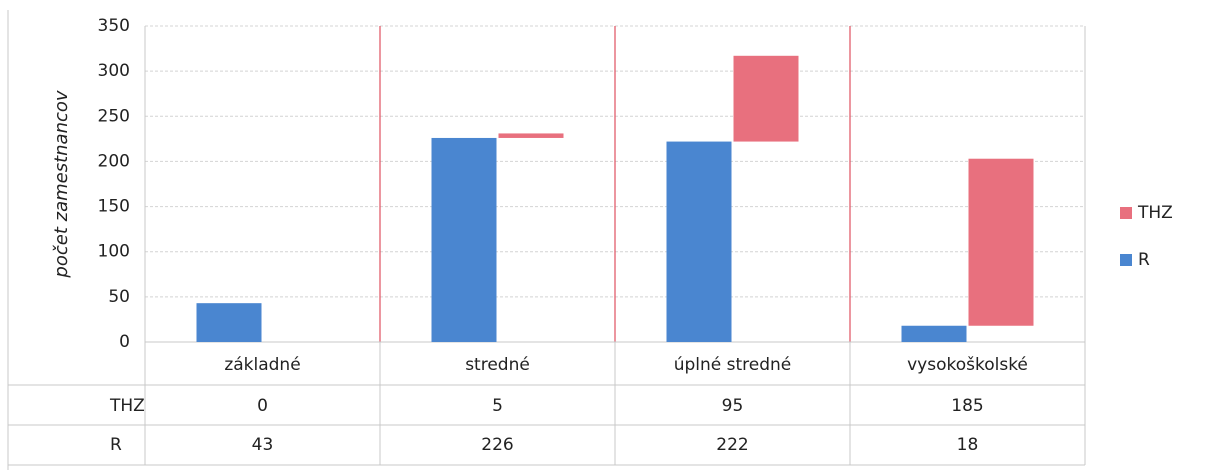  I want to click on table-value: 185, so click(967, 406).